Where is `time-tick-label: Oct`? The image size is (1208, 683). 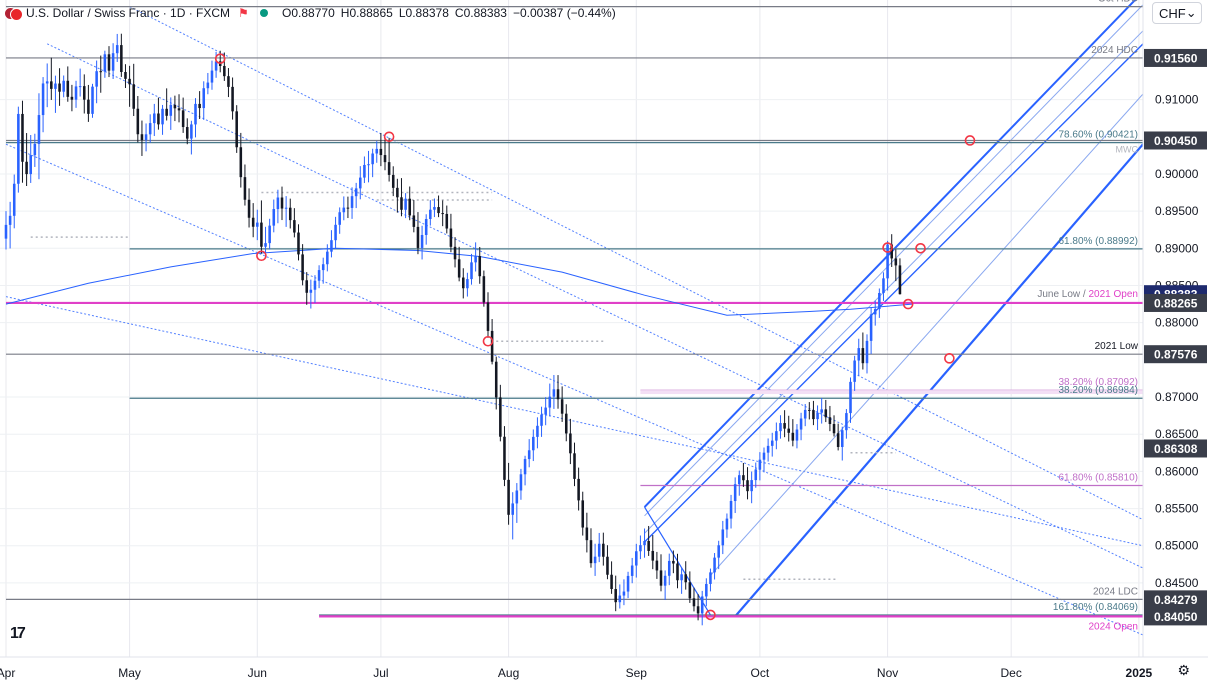 time-tick-label: Oct is located at coordinates (760, 673).